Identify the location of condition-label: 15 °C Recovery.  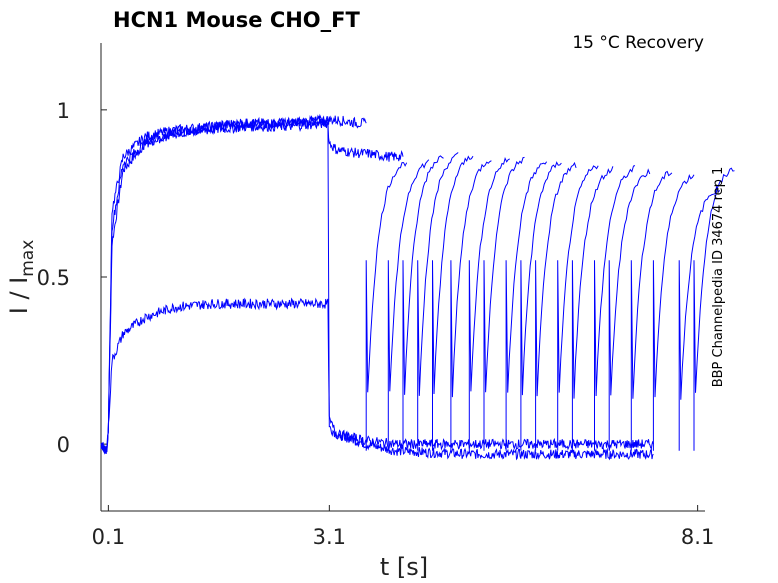
(638, 43).